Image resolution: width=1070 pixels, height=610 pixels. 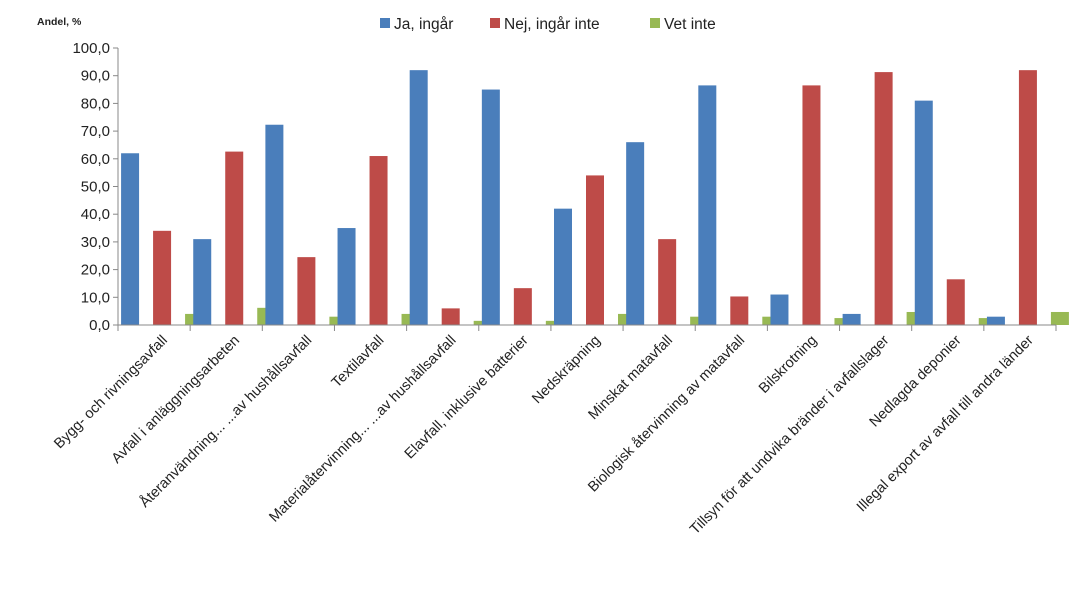 What do you see at coordinates (59, 22) in the screenshot?
I see `y-axis-label: Andel, %` at bounding box center [59, 22].